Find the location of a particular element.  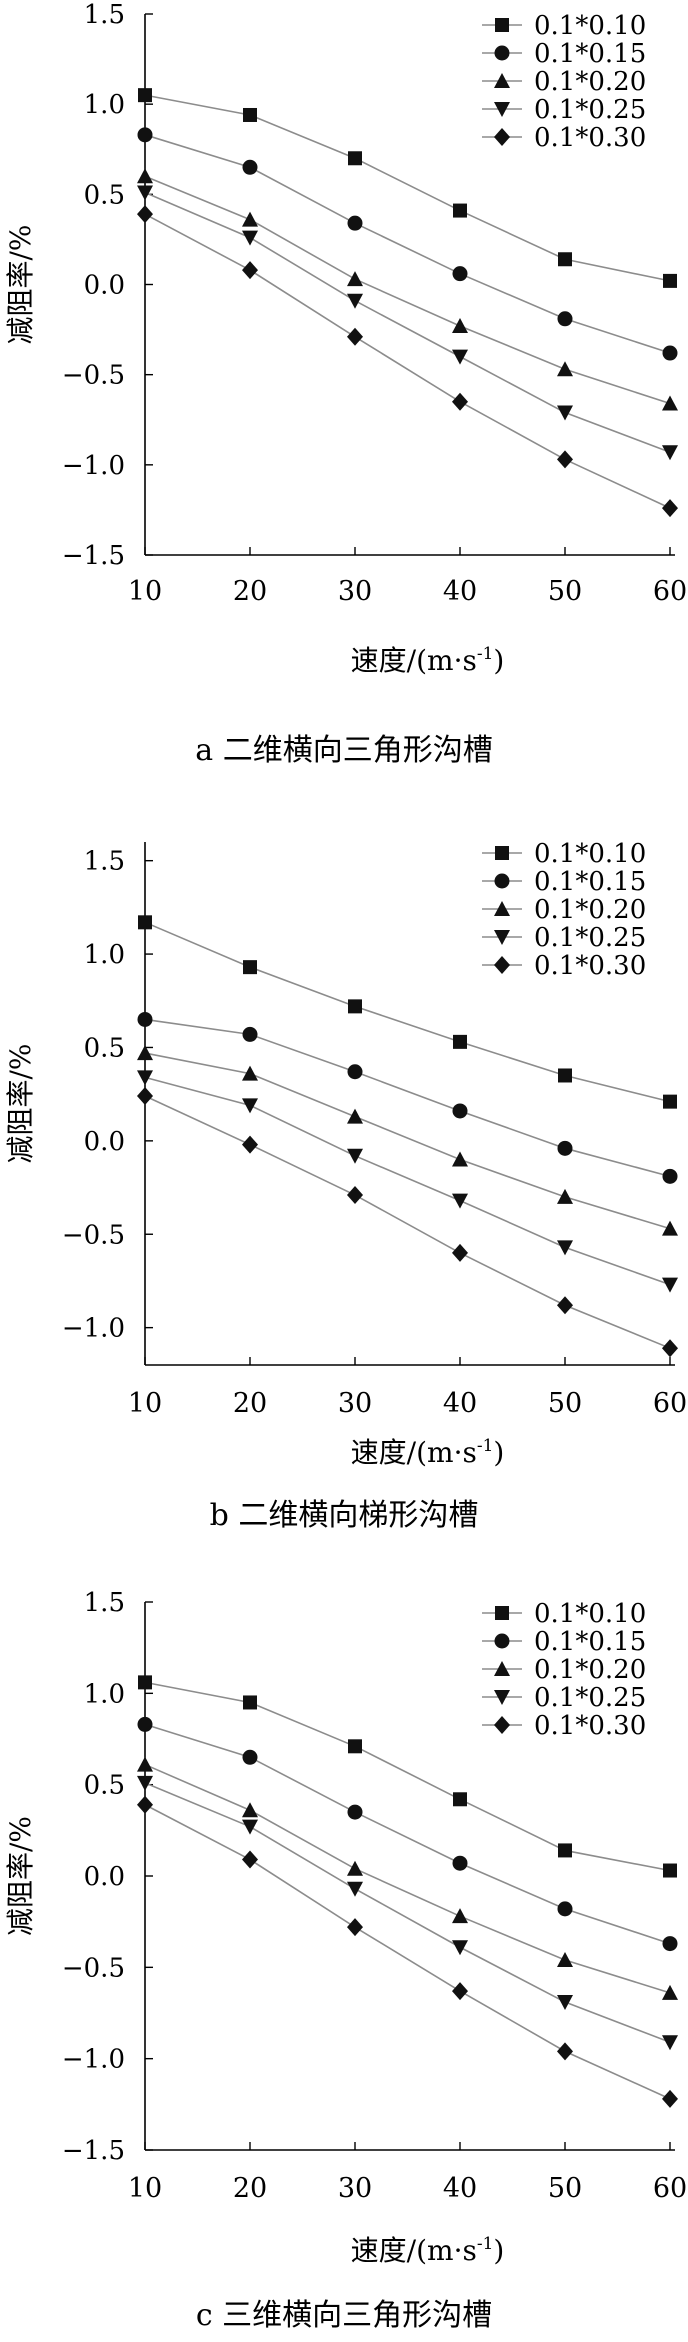

x-axis-label-main: 速度/(m·s is located at coordinates (414, 660).